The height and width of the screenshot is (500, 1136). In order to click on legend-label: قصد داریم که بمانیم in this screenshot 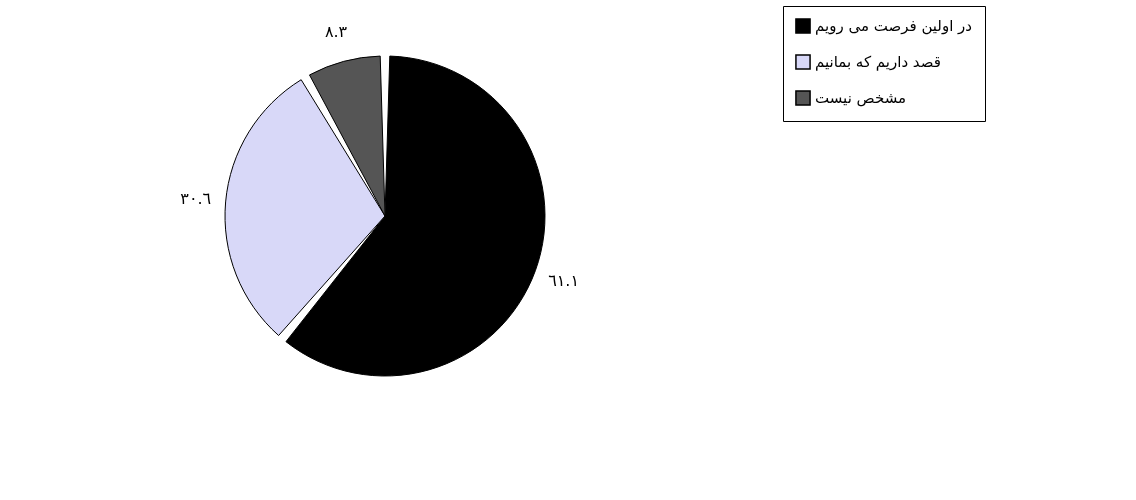, I will do `click(878, 62)`.